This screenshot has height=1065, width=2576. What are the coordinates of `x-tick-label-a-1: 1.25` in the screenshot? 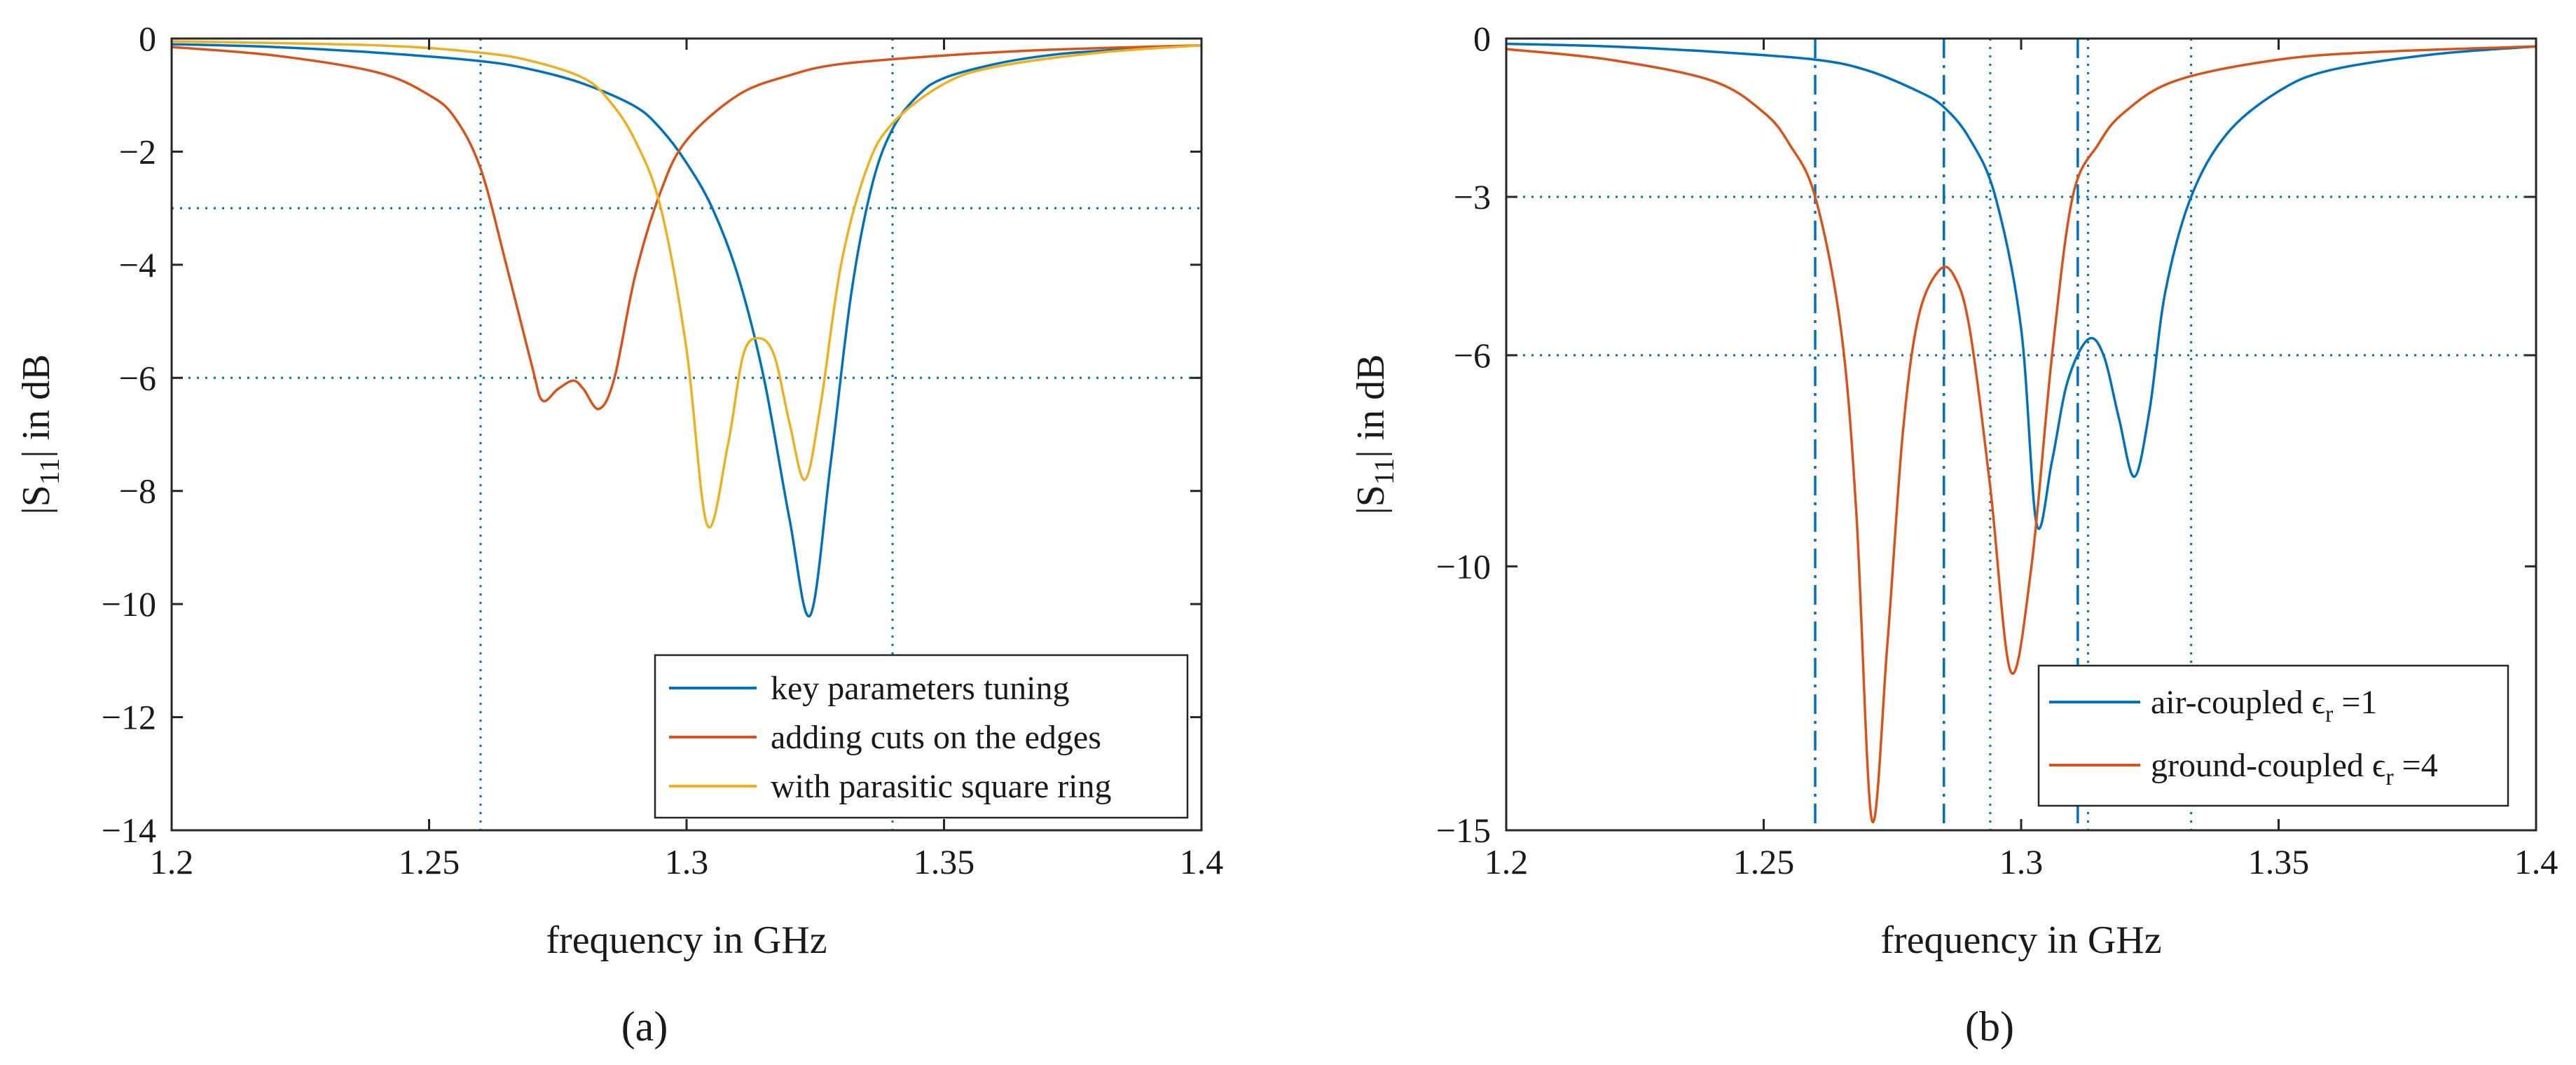 It's located at (429, 861).